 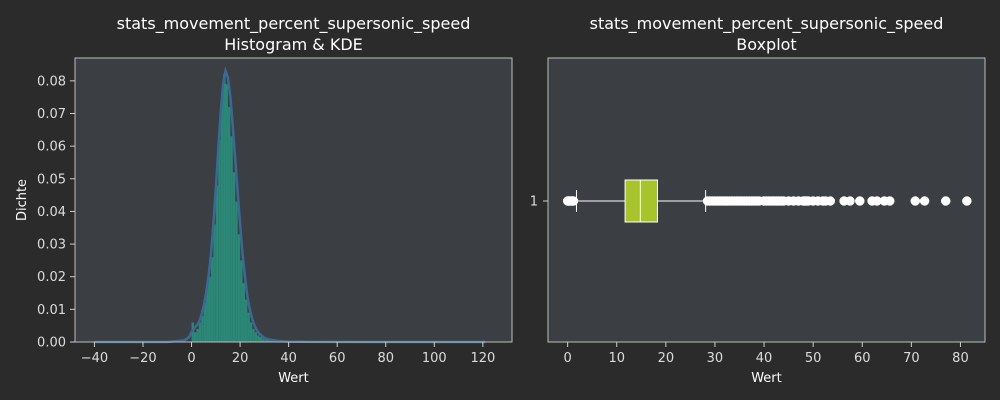 I want to click on y-tick-label: 0.04, so click(x=51, y=212).